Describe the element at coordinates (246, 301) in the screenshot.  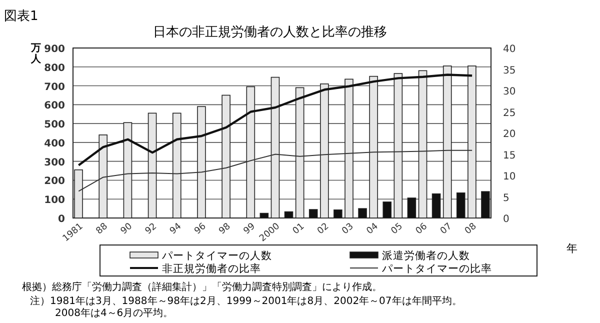
I see `text: 注）1981年は3月、1988年～98年は2月、1999～2001年は8月、2002年～07年は年間平均。` at that location.